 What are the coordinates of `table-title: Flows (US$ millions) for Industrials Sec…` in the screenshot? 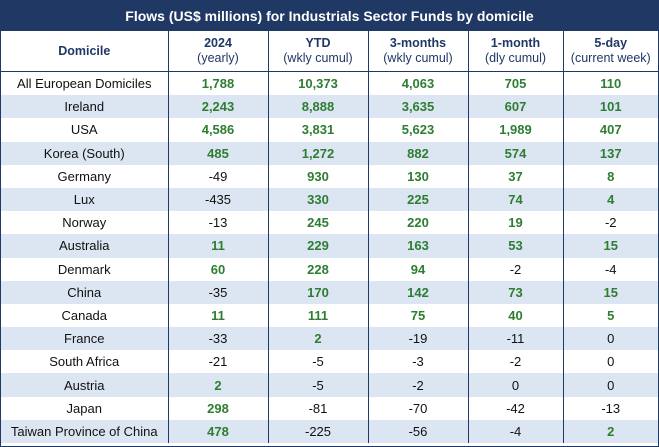 It's located at (329, 16).